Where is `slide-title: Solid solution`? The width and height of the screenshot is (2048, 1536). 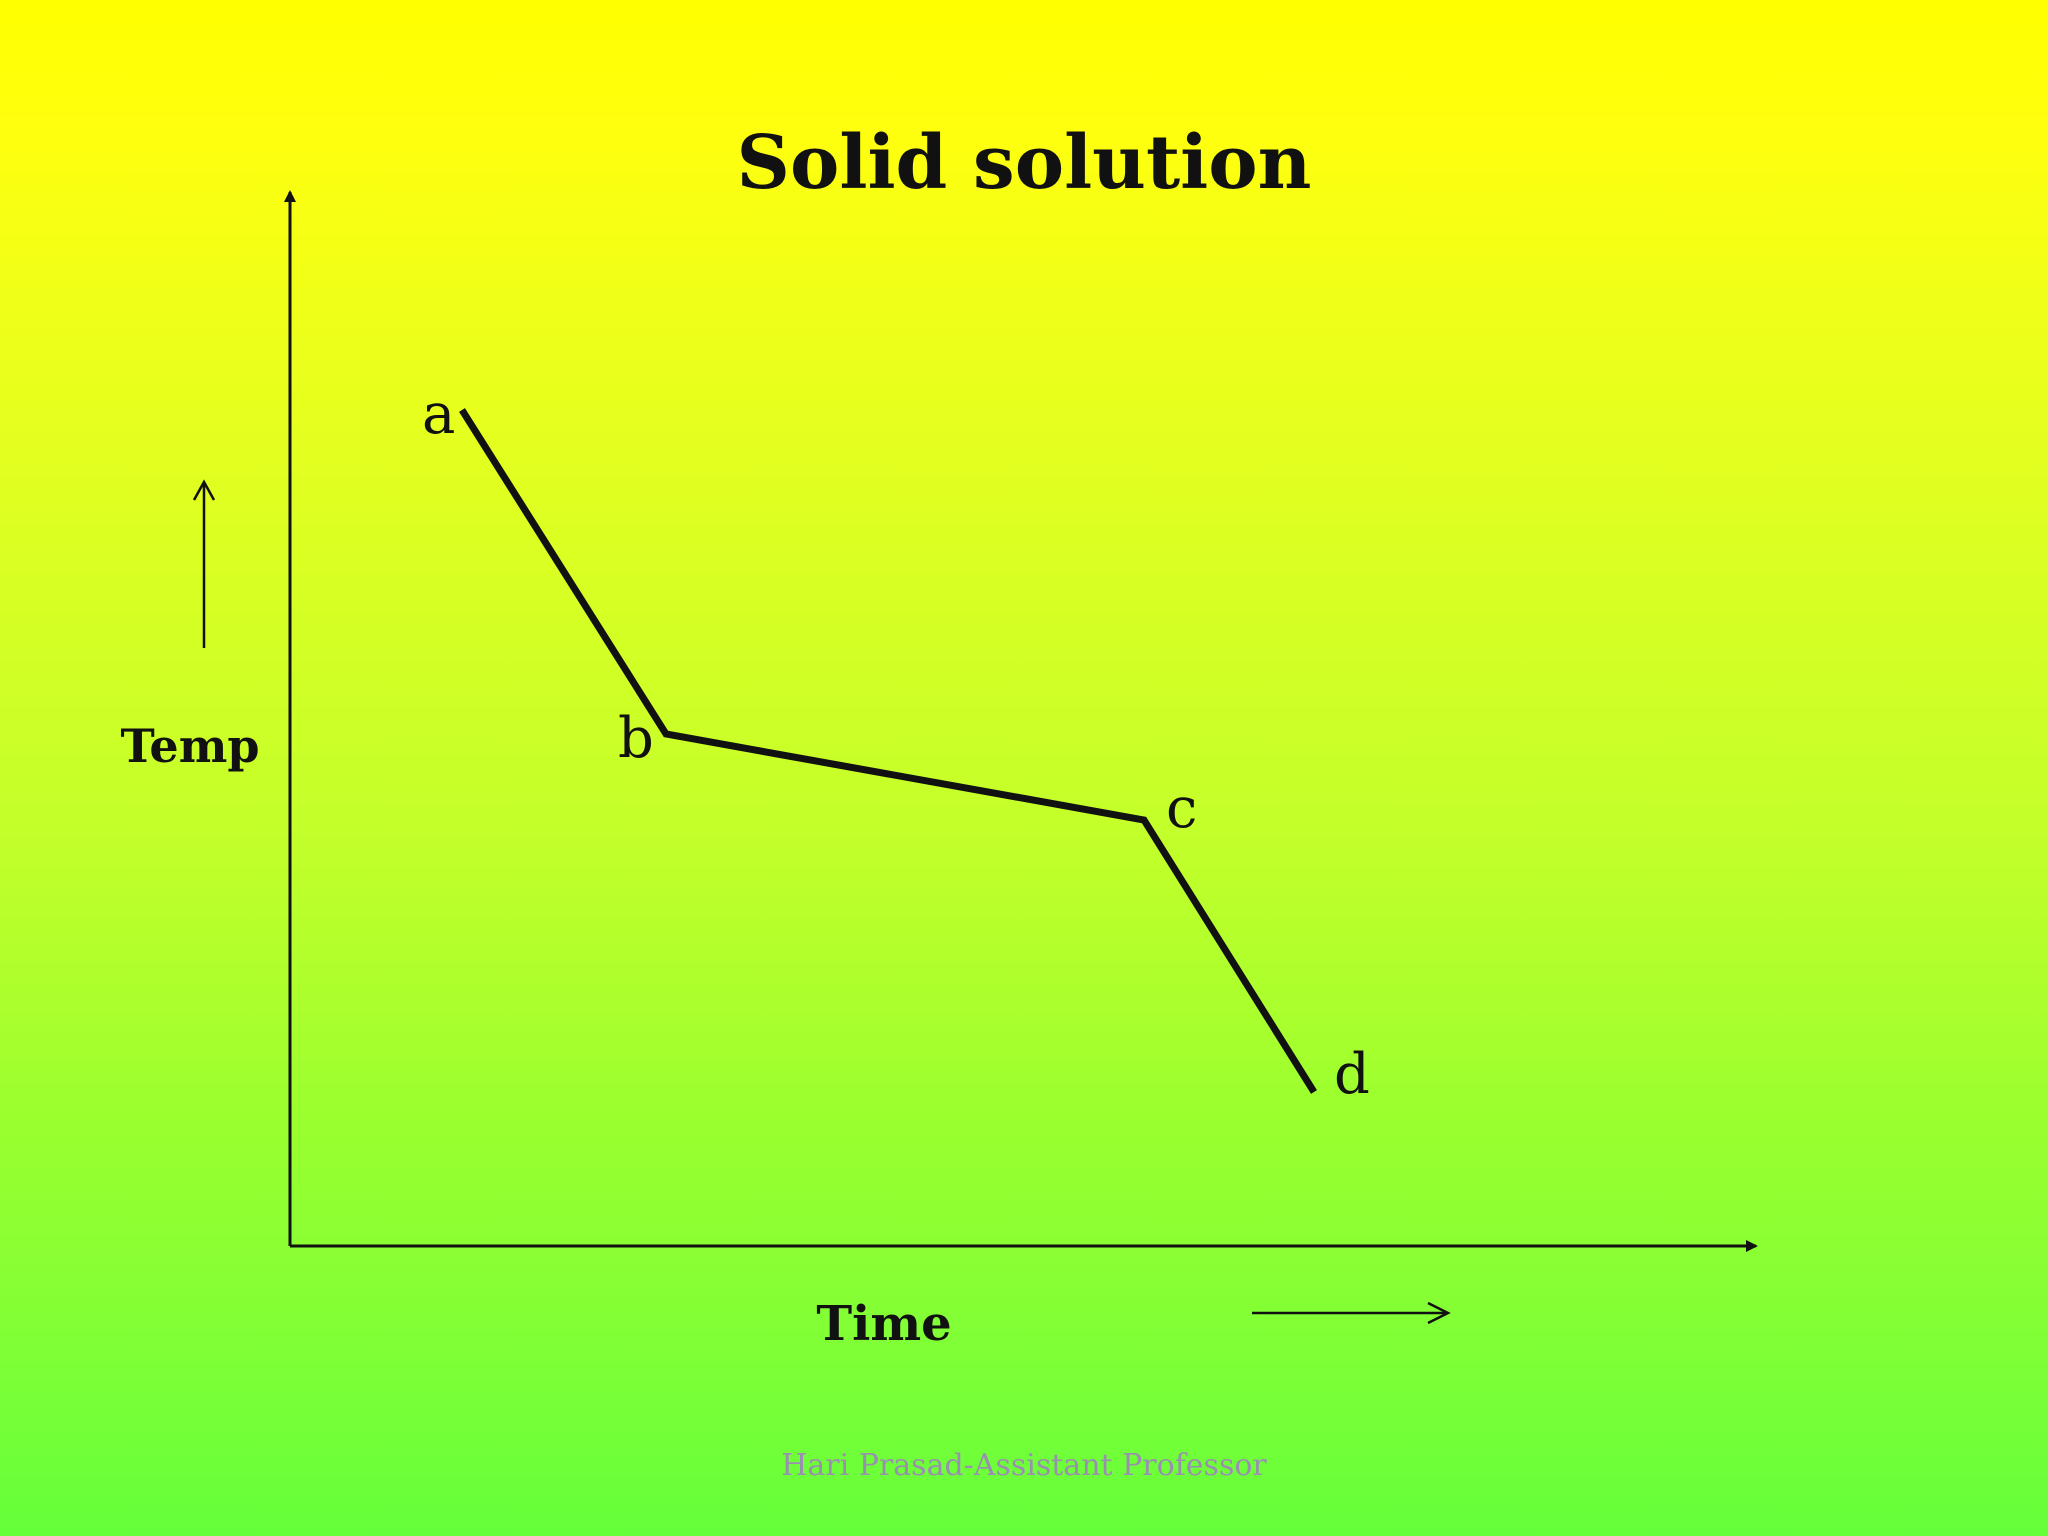
slide-title: Solid solution is located at coordinates (1024, 163).